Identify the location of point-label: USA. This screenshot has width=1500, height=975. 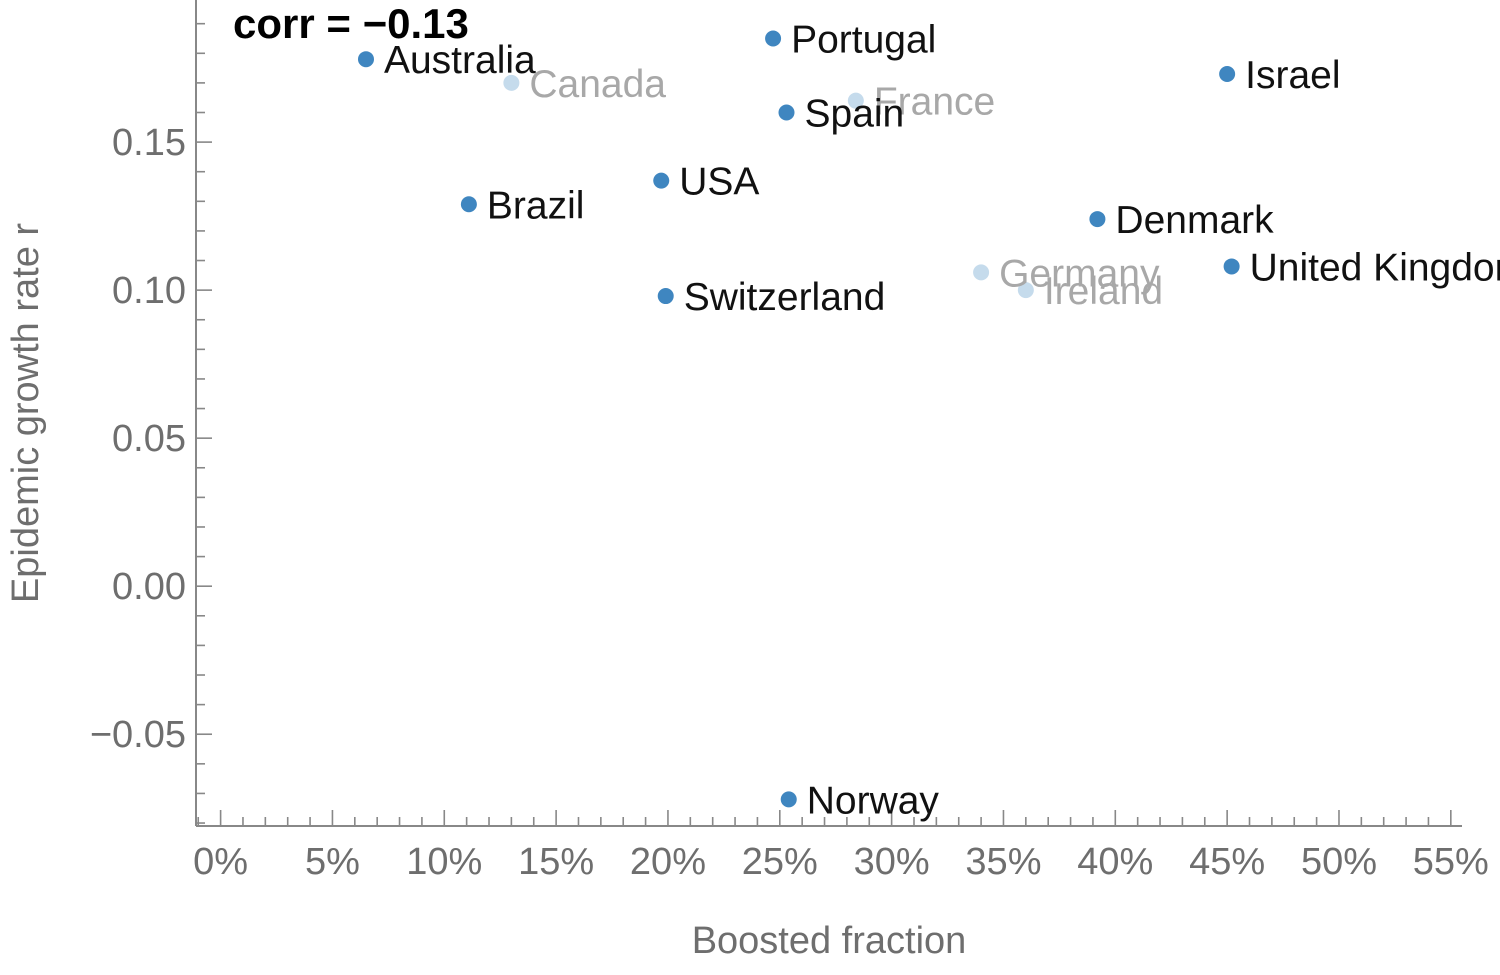
(719, 182).